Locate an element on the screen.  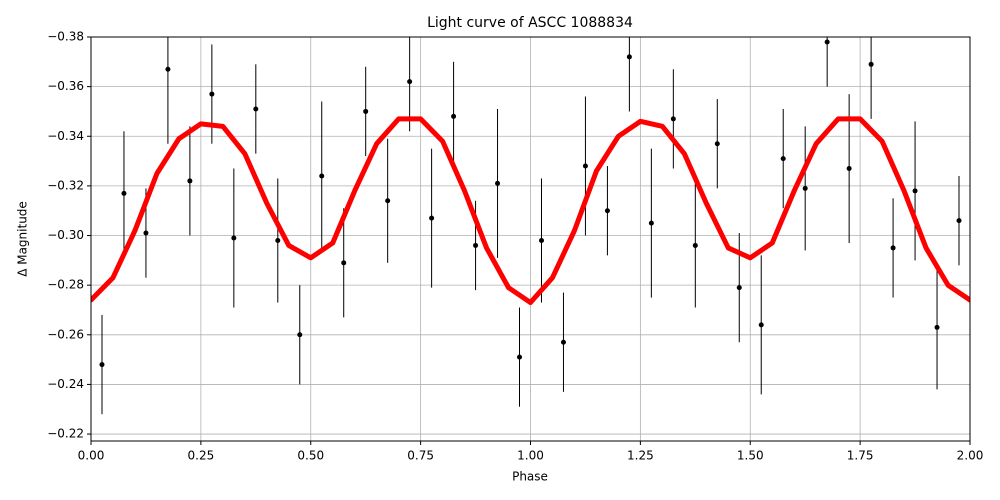
y-axis-label: Δ Magnitude is located at coordinates (23, 239).